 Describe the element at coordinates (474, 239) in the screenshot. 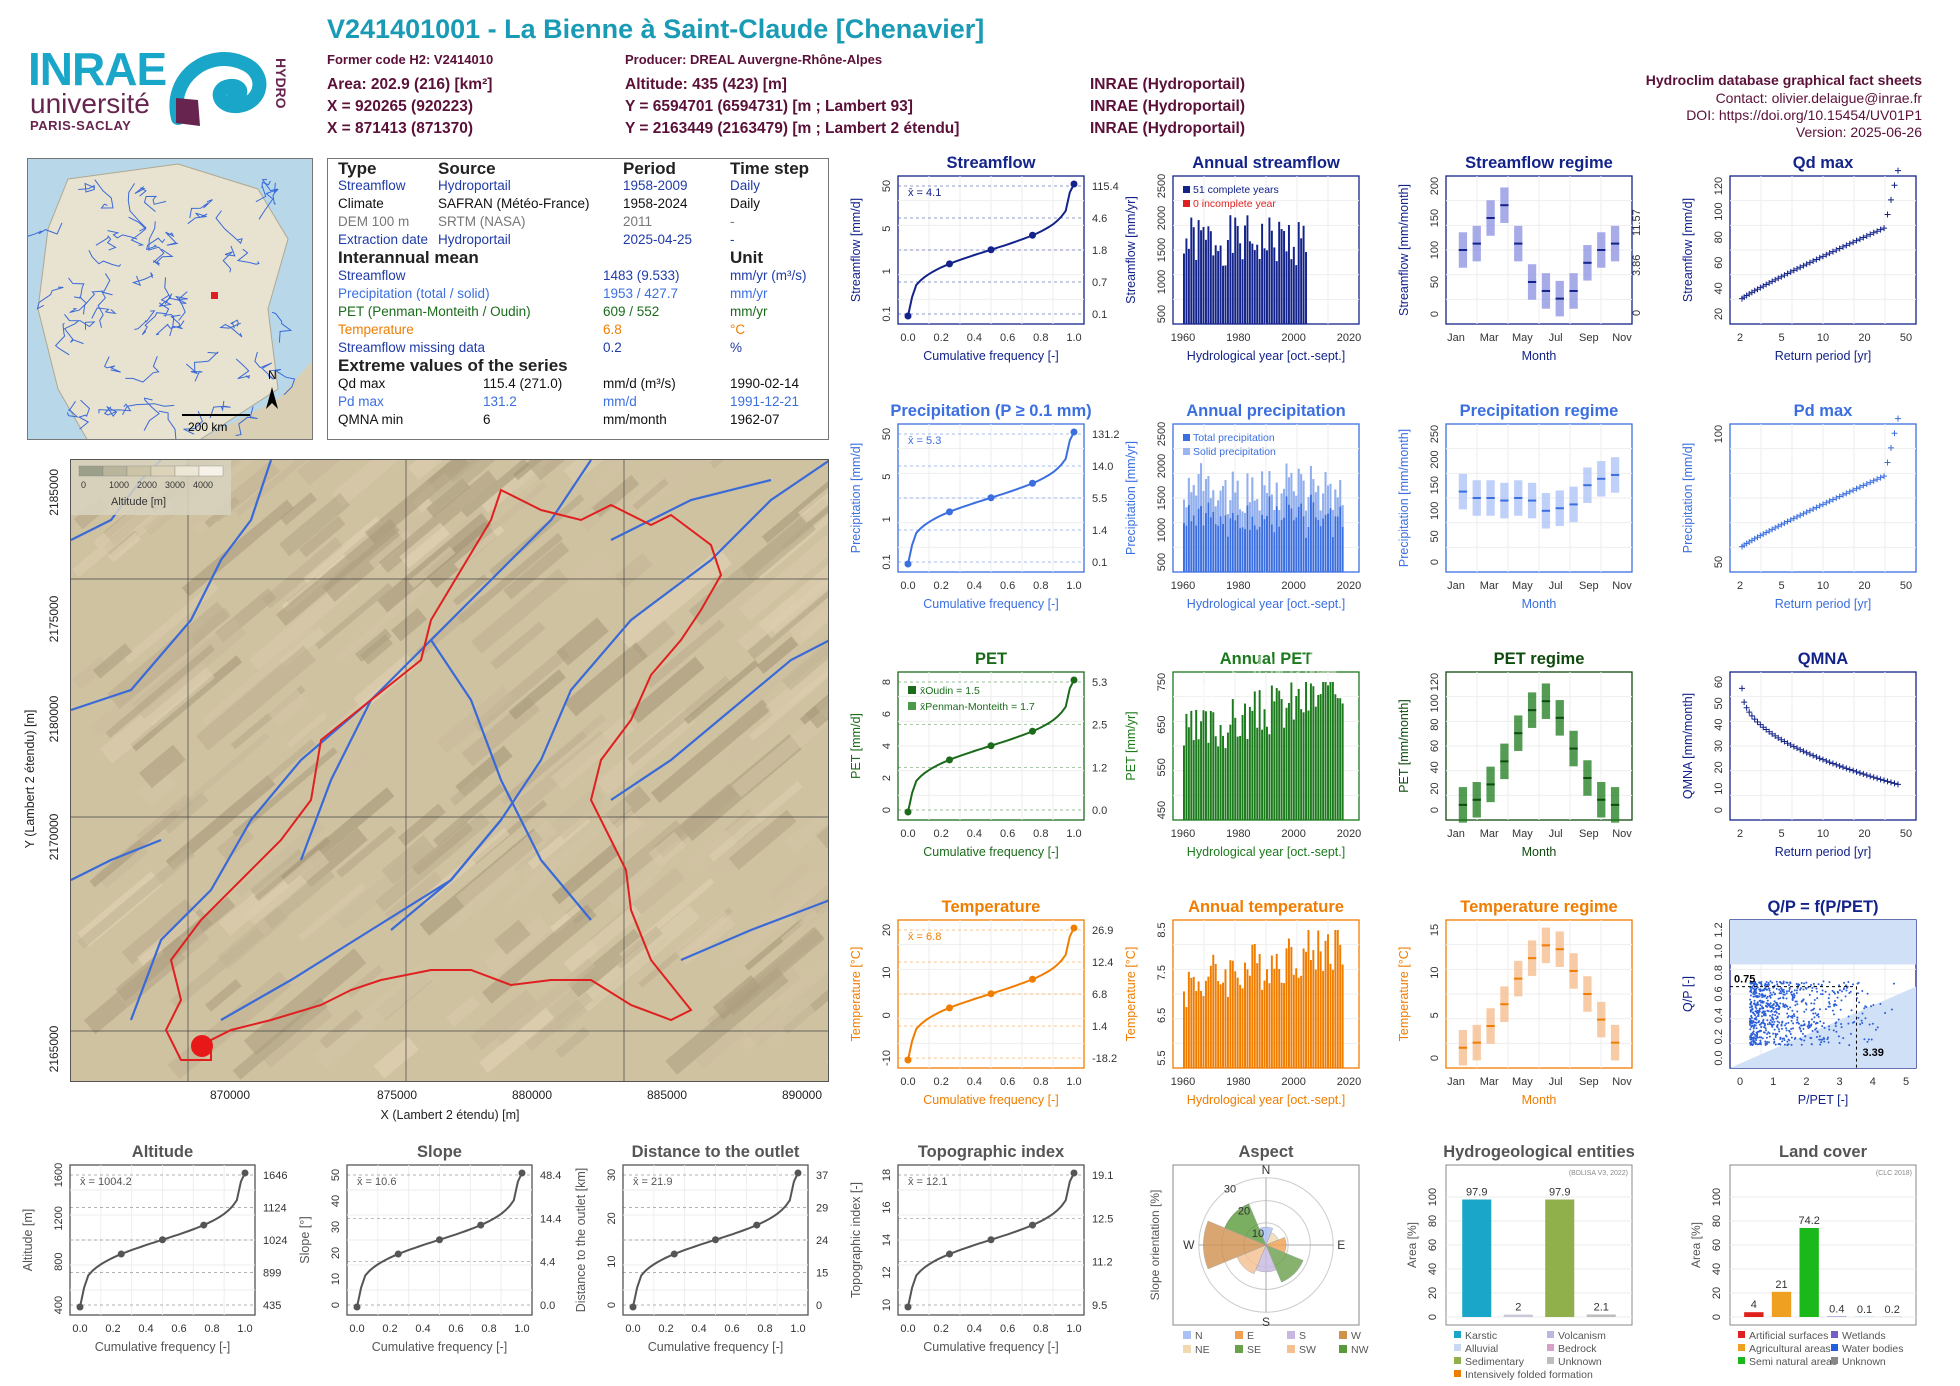

I see `table-row-source: Hydroportail` at that location.